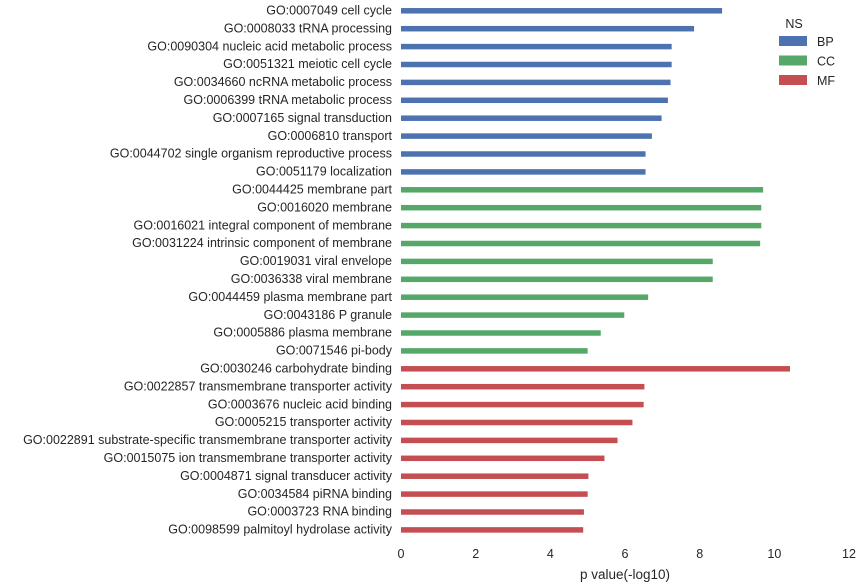 The width and height of the screenshot is (862, 587). Describe the element at coordinates (290, 297) in the screenshot. I see `category-label: GO:0044459 plasma membrane part` at that location.